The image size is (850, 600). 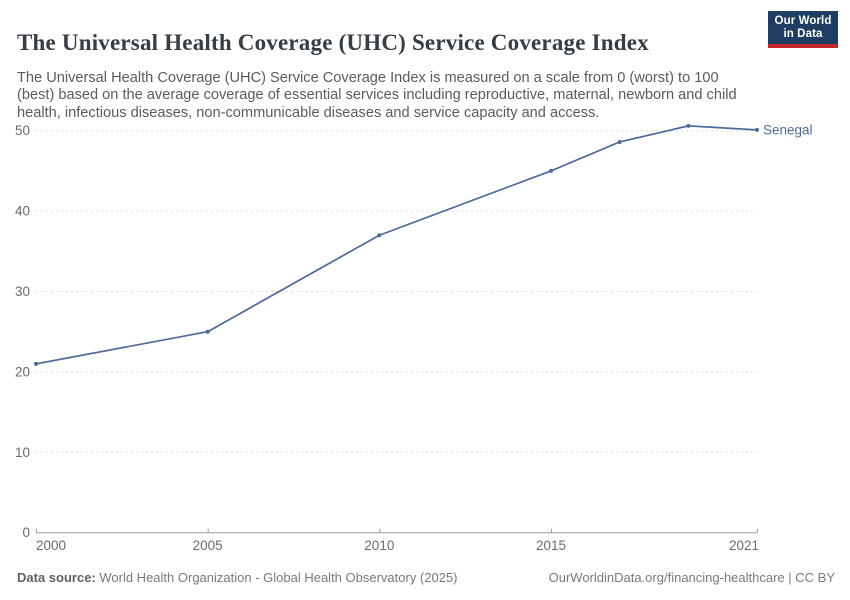 I want to click on y-tick-label: 50, so click(x=22, y=130).